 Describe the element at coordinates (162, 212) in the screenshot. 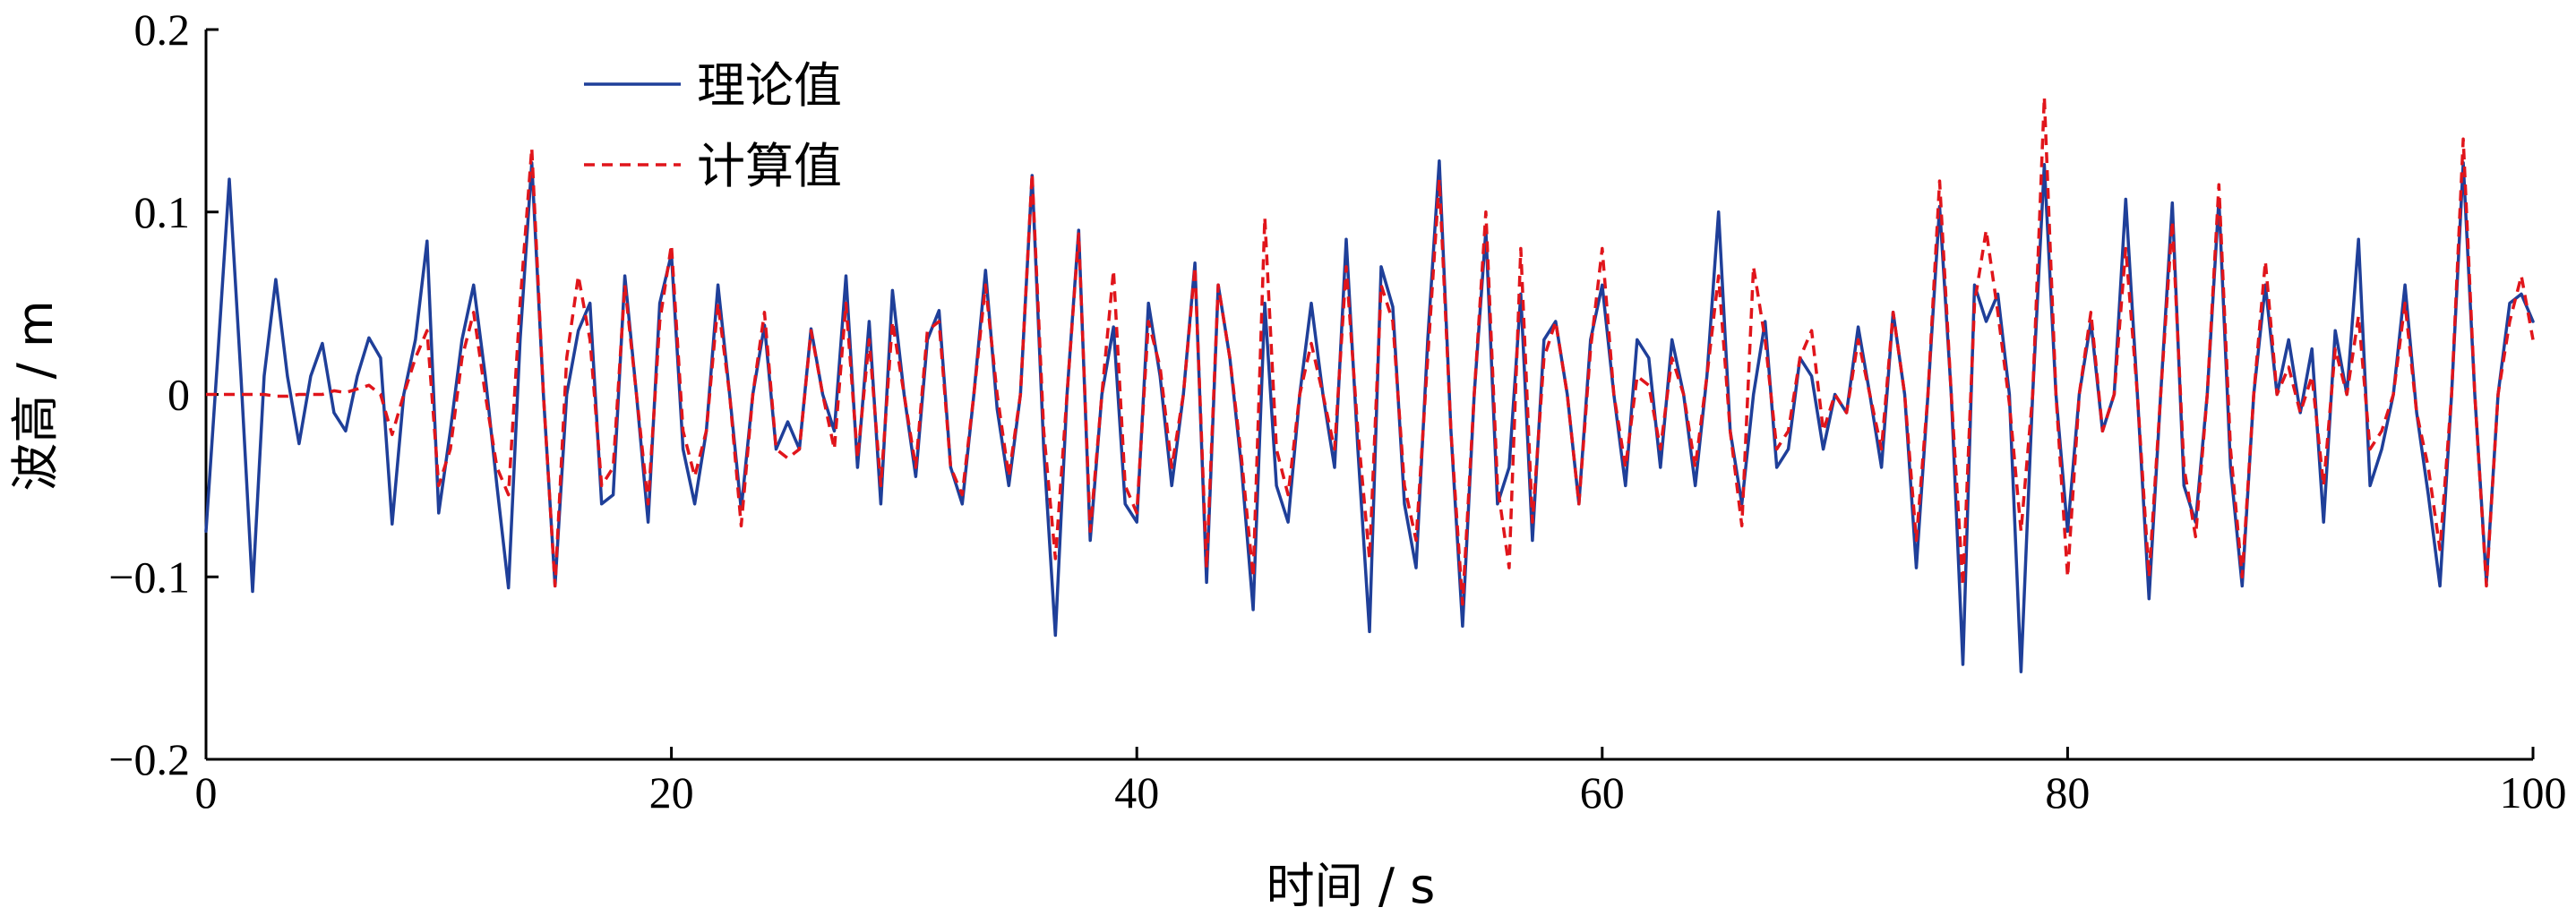

I see `y-tick-label: 0.1` at that location.